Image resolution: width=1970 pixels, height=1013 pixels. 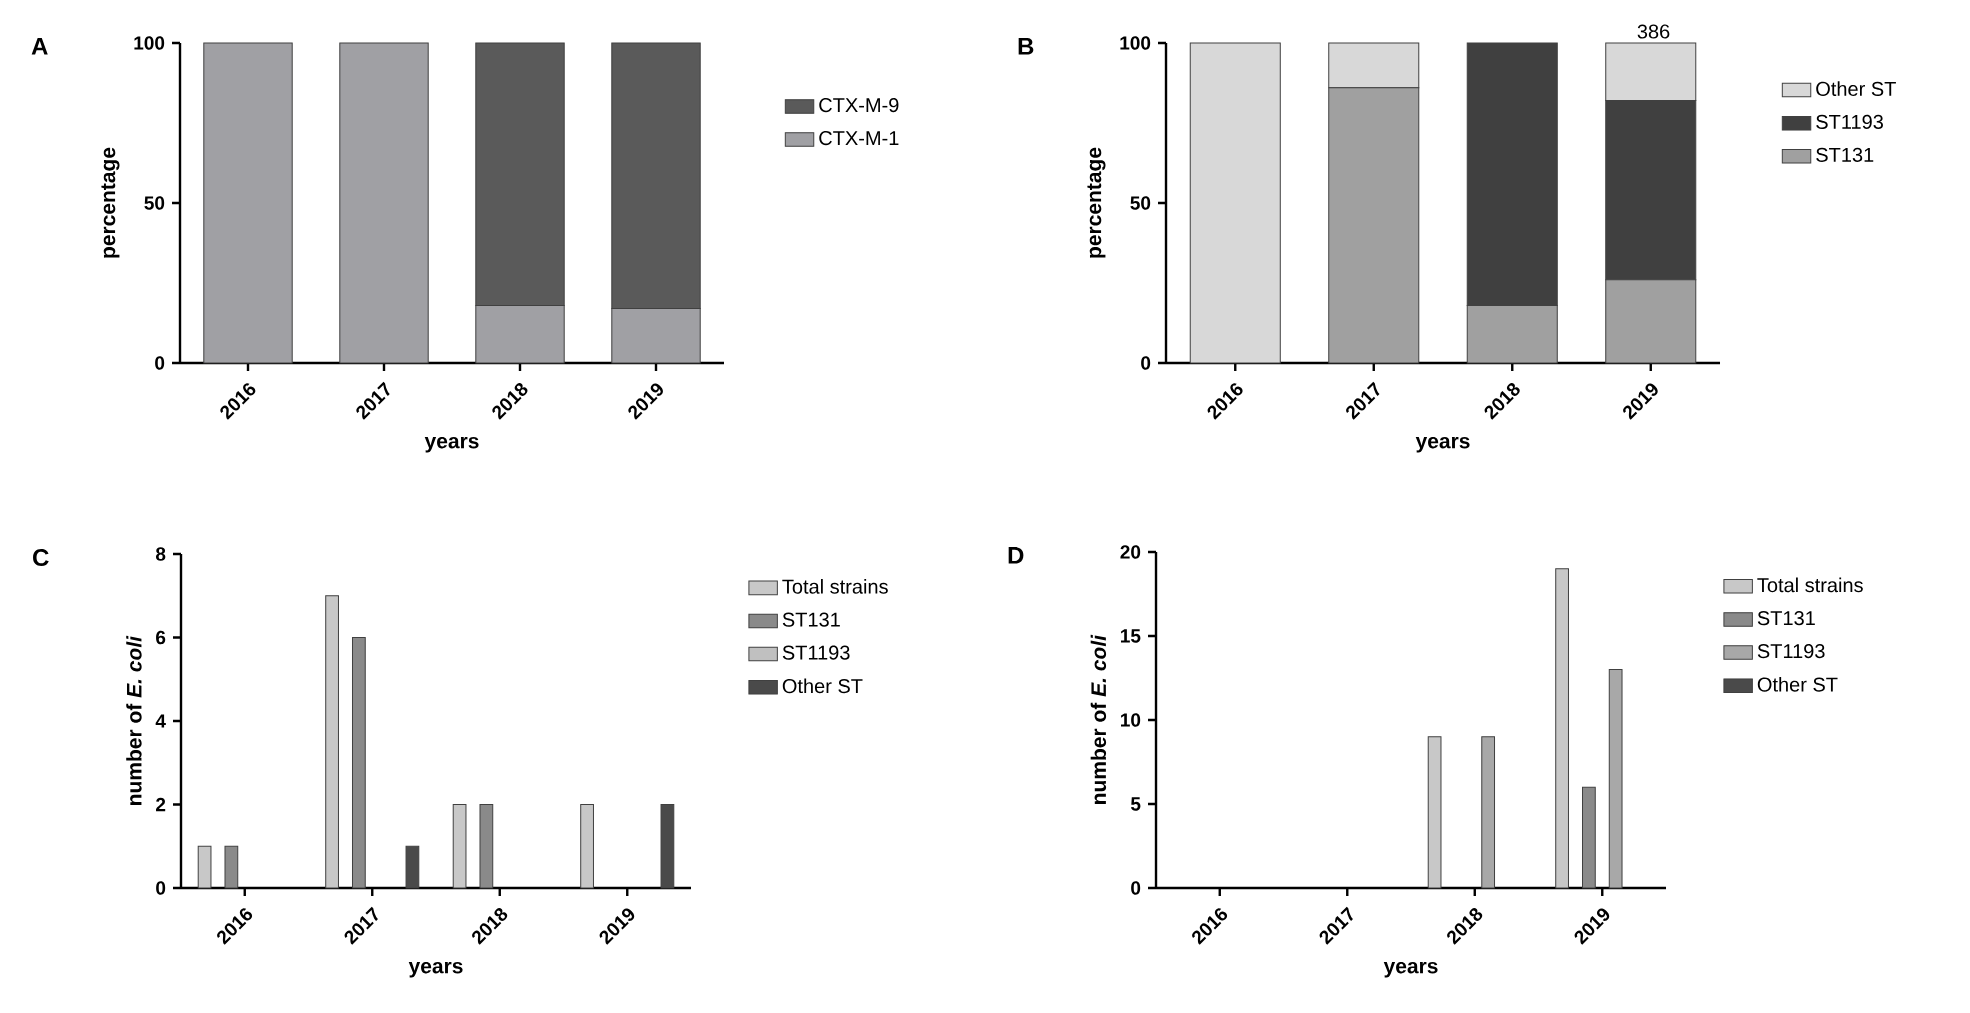 What do you see at coordinates (1131, 636) in the screenshot?
I see `y-tick-label: 15` at bounding box center [1131, 636].